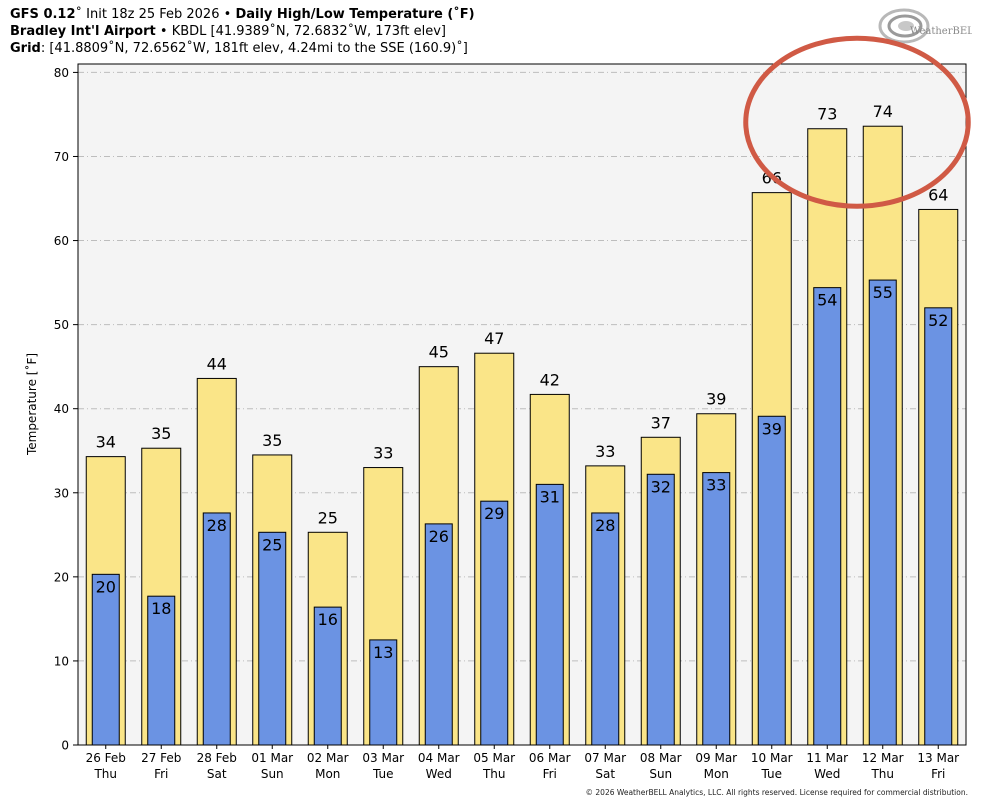 This screenshot has height=808, width=984. What do you see at coordinates (439, 352) in the screenshot?
I see `high-label: 45` at bounding box center [439, 352].